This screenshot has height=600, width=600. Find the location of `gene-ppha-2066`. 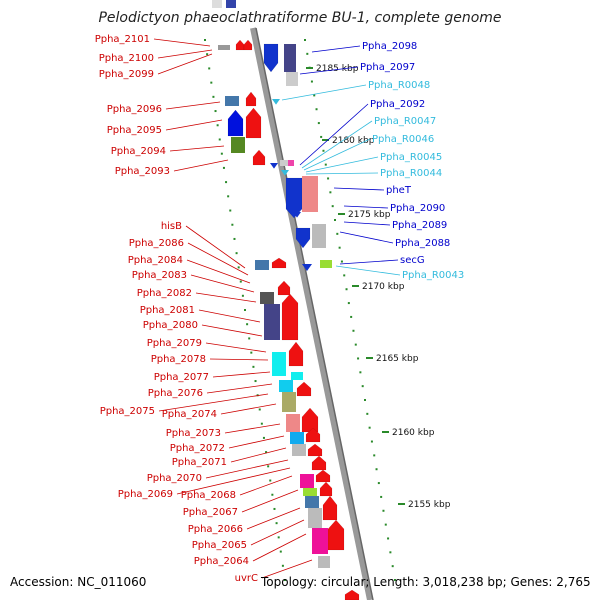

gene-ppha-2066 is located at coordinates (315, 518).